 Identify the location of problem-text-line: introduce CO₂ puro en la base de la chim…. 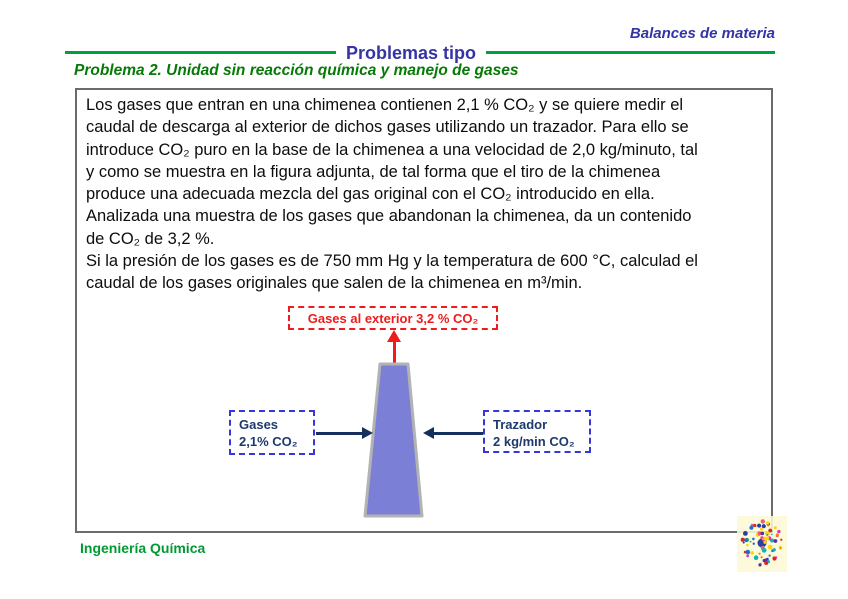
(392, 149).